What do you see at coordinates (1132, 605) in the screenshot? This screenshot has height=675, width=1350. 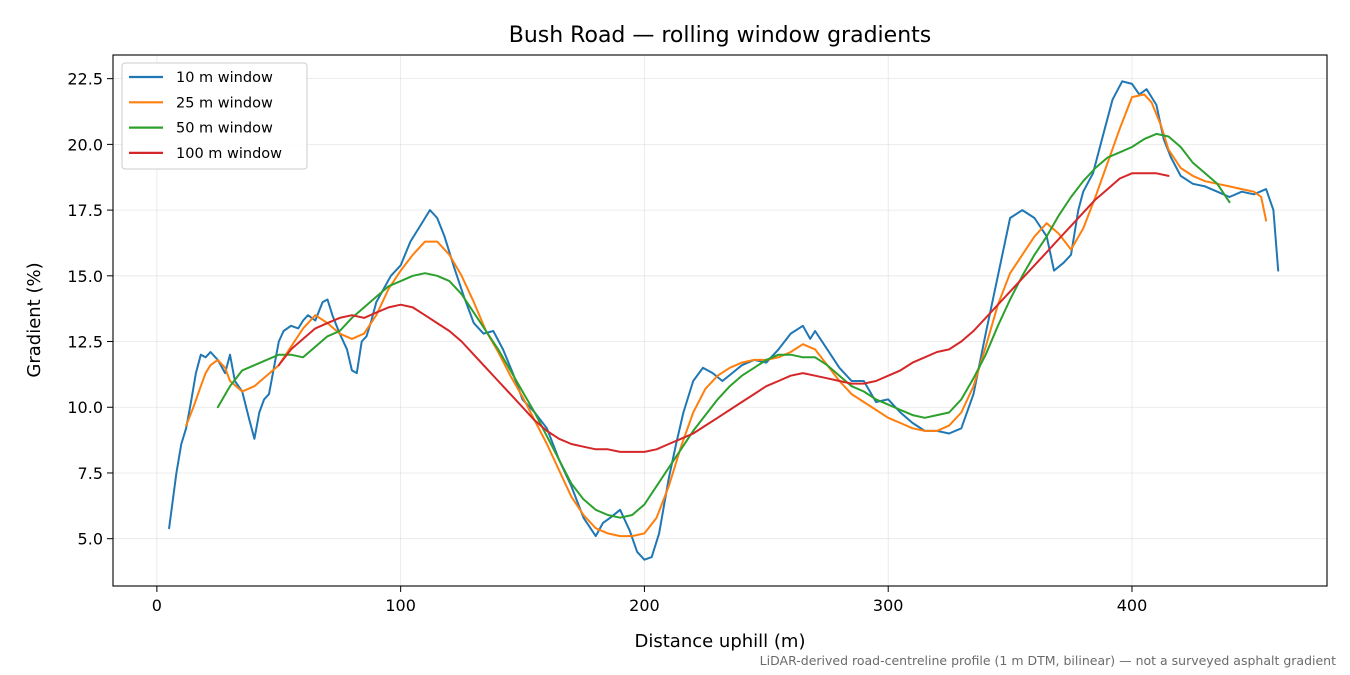 I see `x-tick-label: 400` at bounding box center [1132, 605].